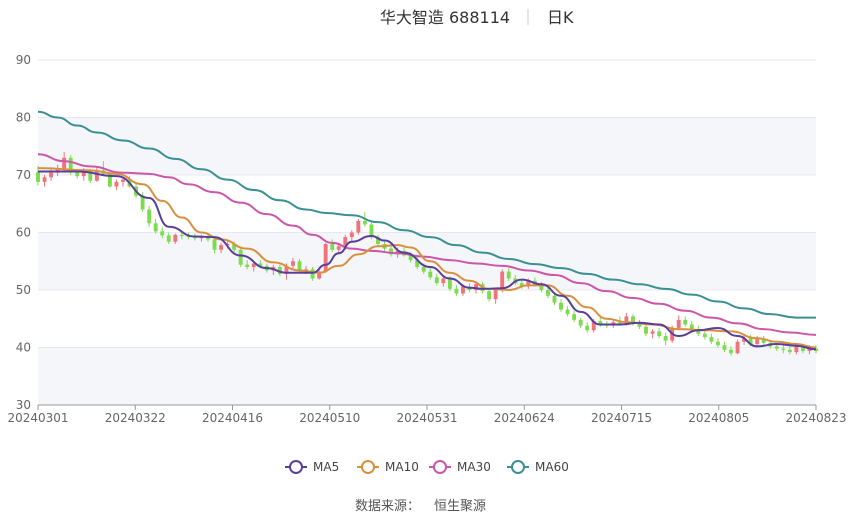 This screenshot has width=850, height=517. I want to click on title-period: 日K, so click(560, 17).